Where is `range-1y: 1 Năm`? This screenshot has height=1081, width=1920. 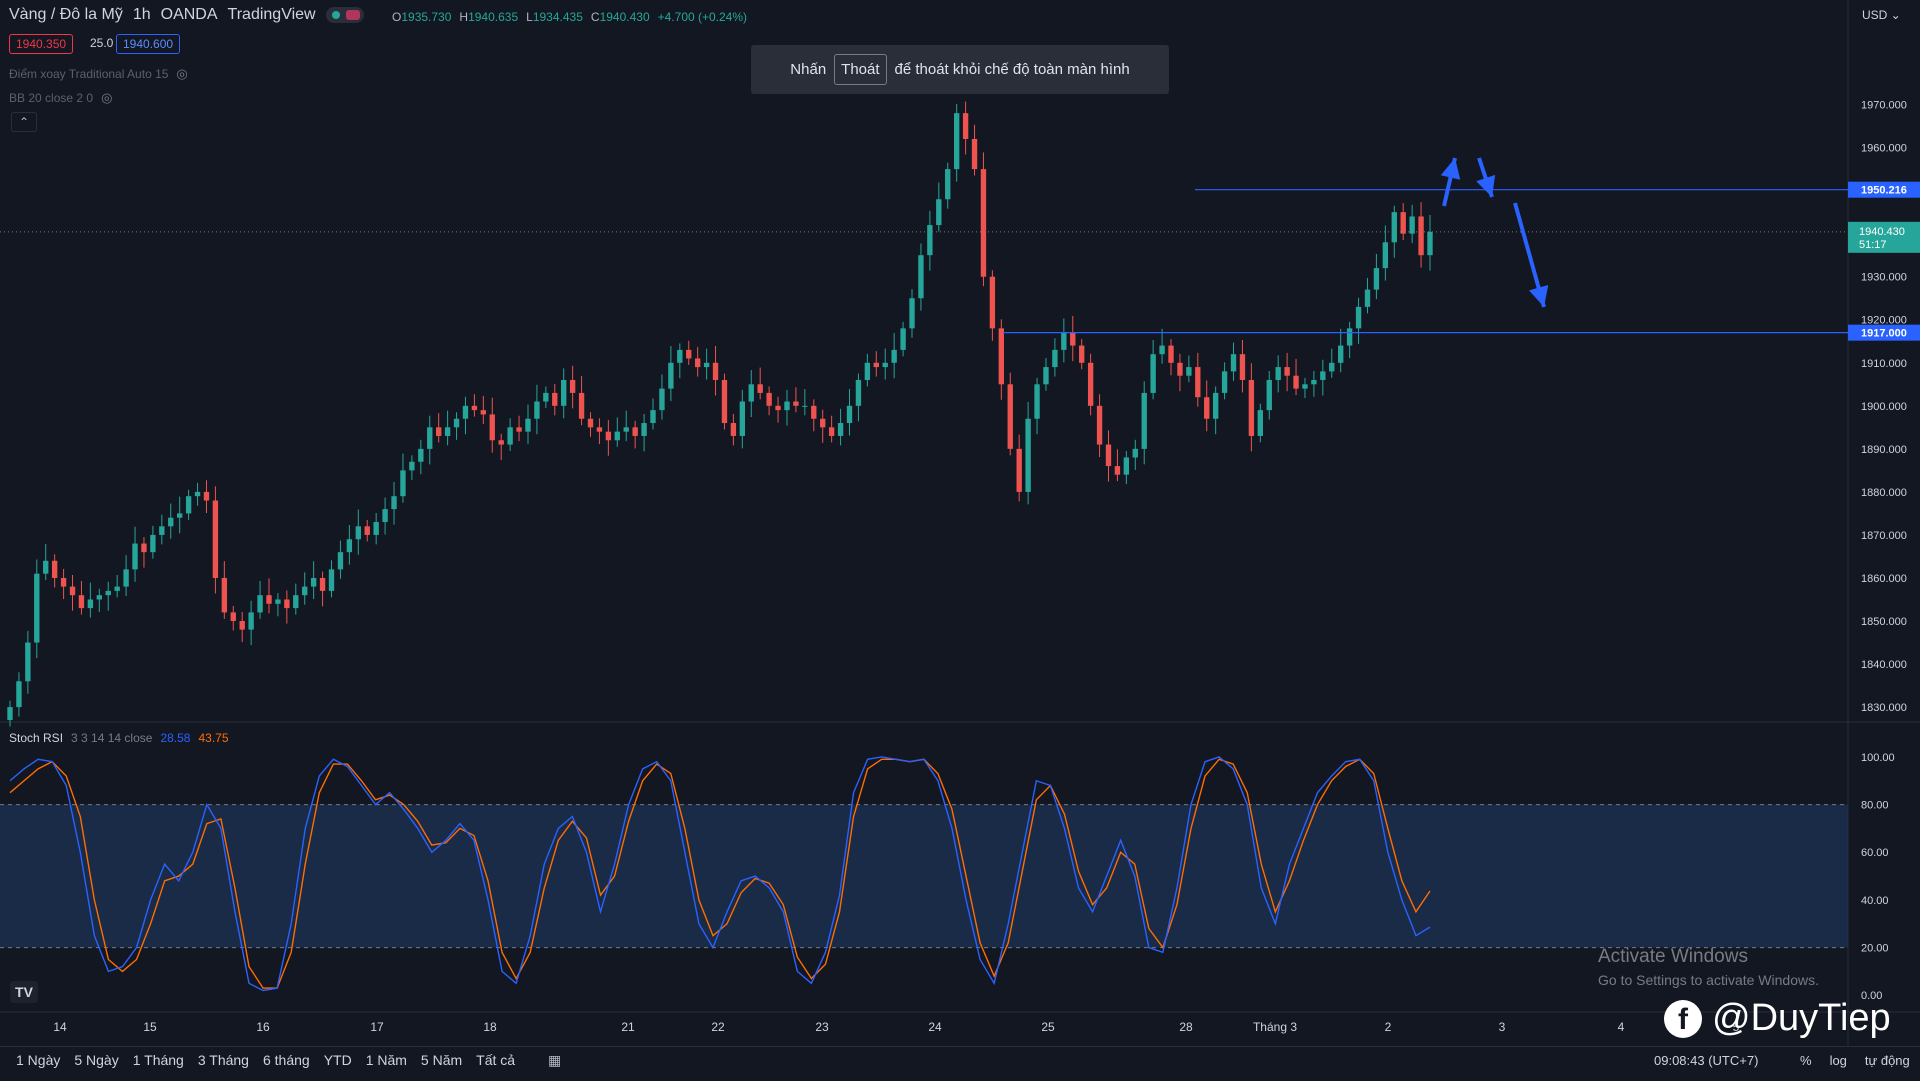
range-1y: 1 Năm is located at coordinates (386, 1060).